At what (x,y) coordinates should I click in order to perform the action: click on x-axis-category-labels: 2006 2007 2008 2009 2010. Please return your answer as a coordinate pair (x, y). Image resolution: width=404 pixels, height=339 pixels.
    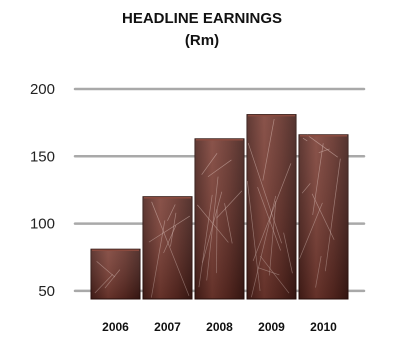
    Looking at the image, I should click on (219, 327).